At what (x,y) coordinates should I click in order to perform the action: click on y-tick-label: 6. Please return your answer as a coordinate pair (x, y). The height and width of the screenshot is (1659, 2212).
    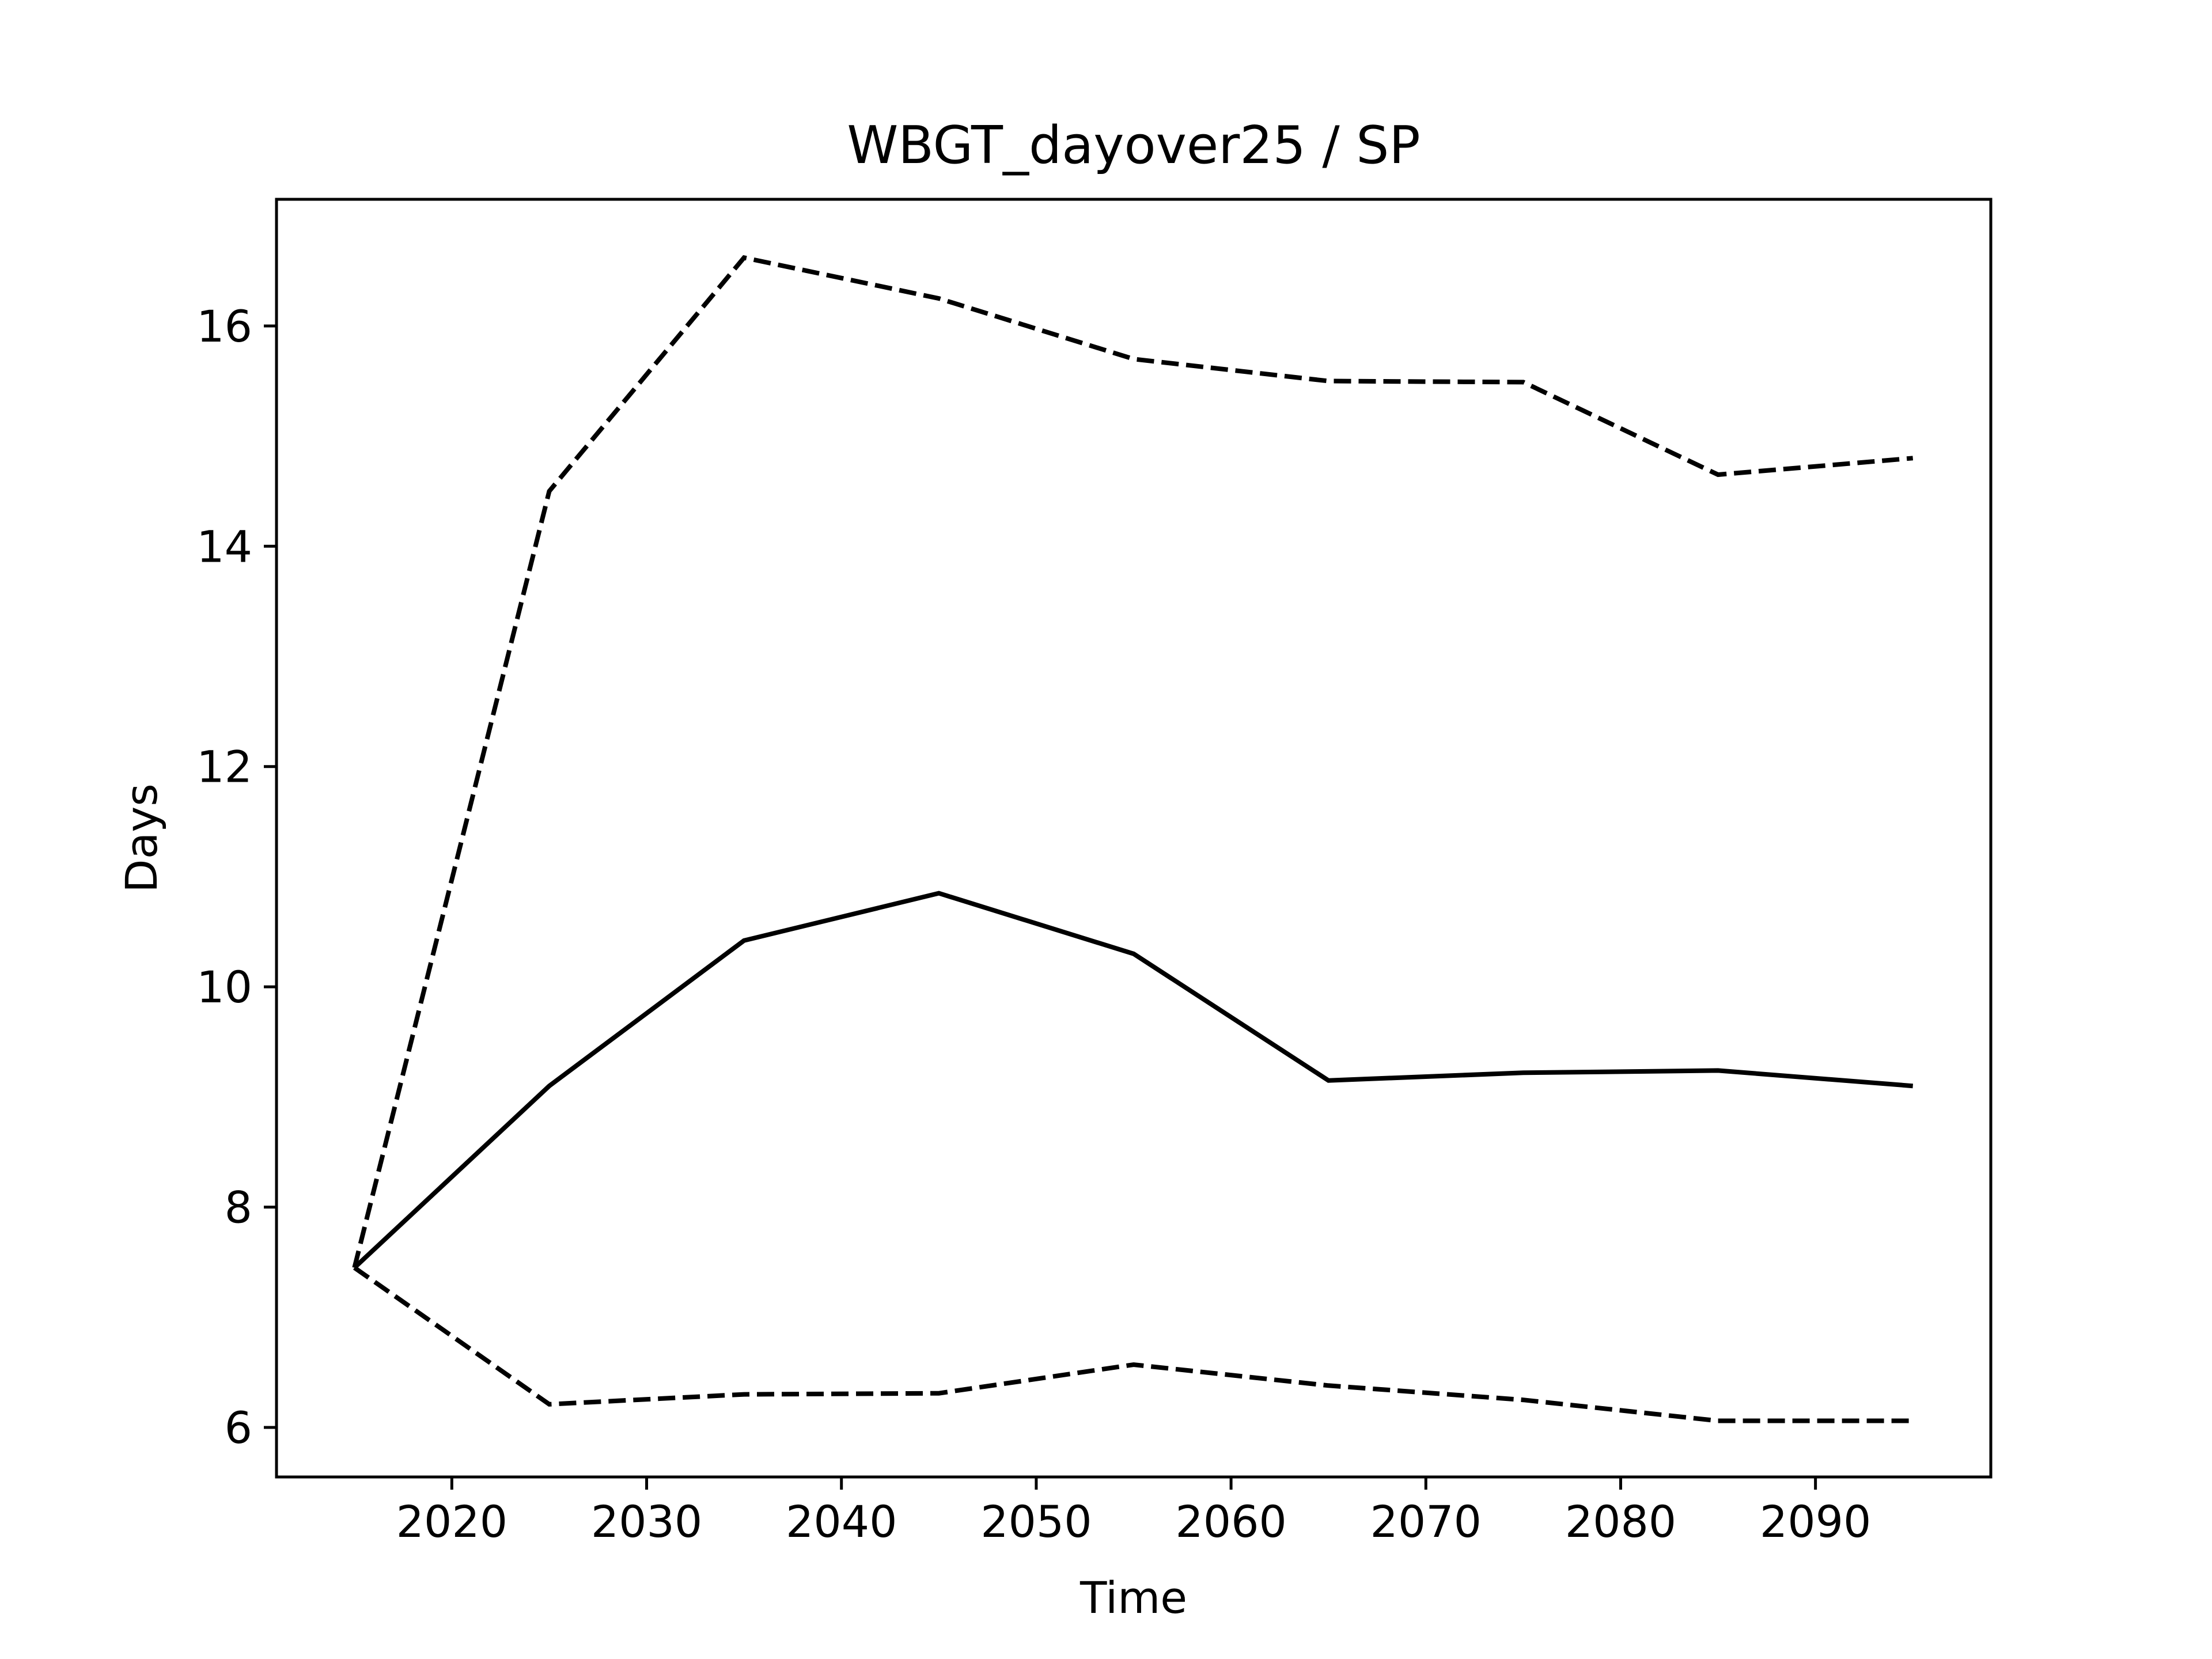
    Looking at the image, I should click on (238, 1427).